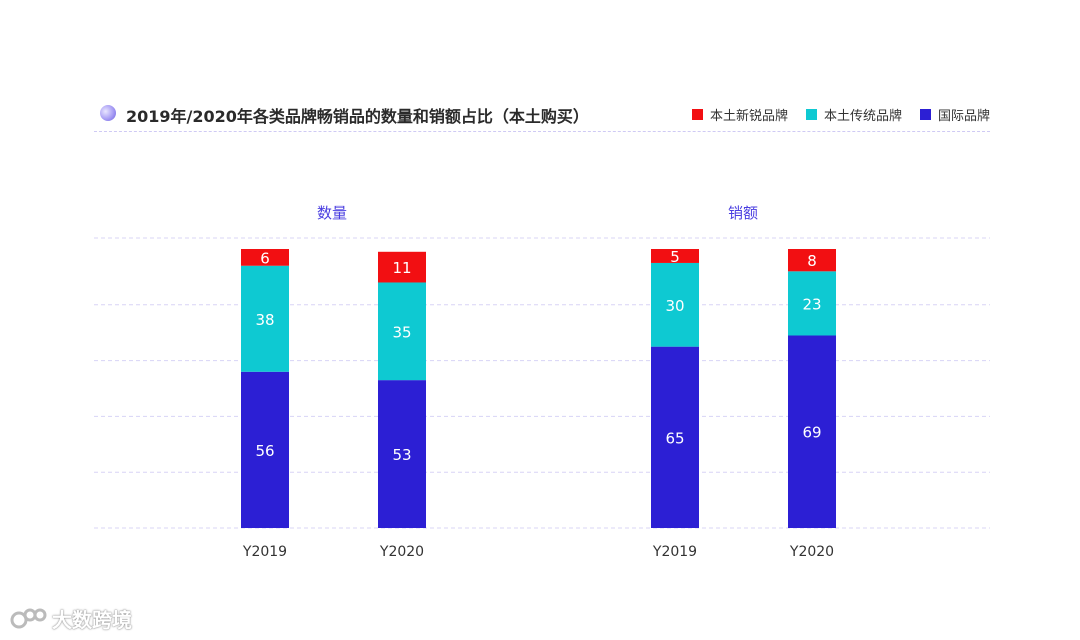 The image size is (1080, 640). What do you see at coordinates (925, 114) in the screenshot?
I see `legend-swatch-international` at bounding box center [925, 114].